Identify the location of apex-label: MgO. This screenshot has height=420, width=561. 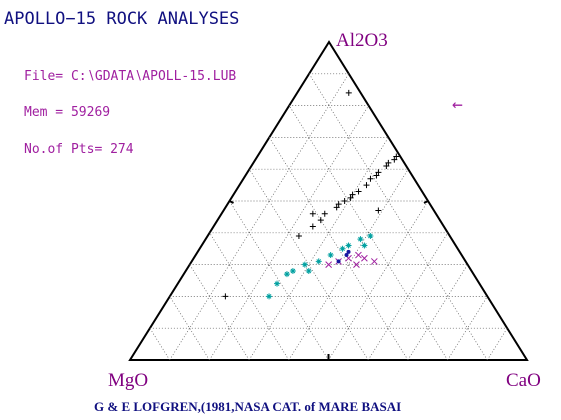
(128, 380).